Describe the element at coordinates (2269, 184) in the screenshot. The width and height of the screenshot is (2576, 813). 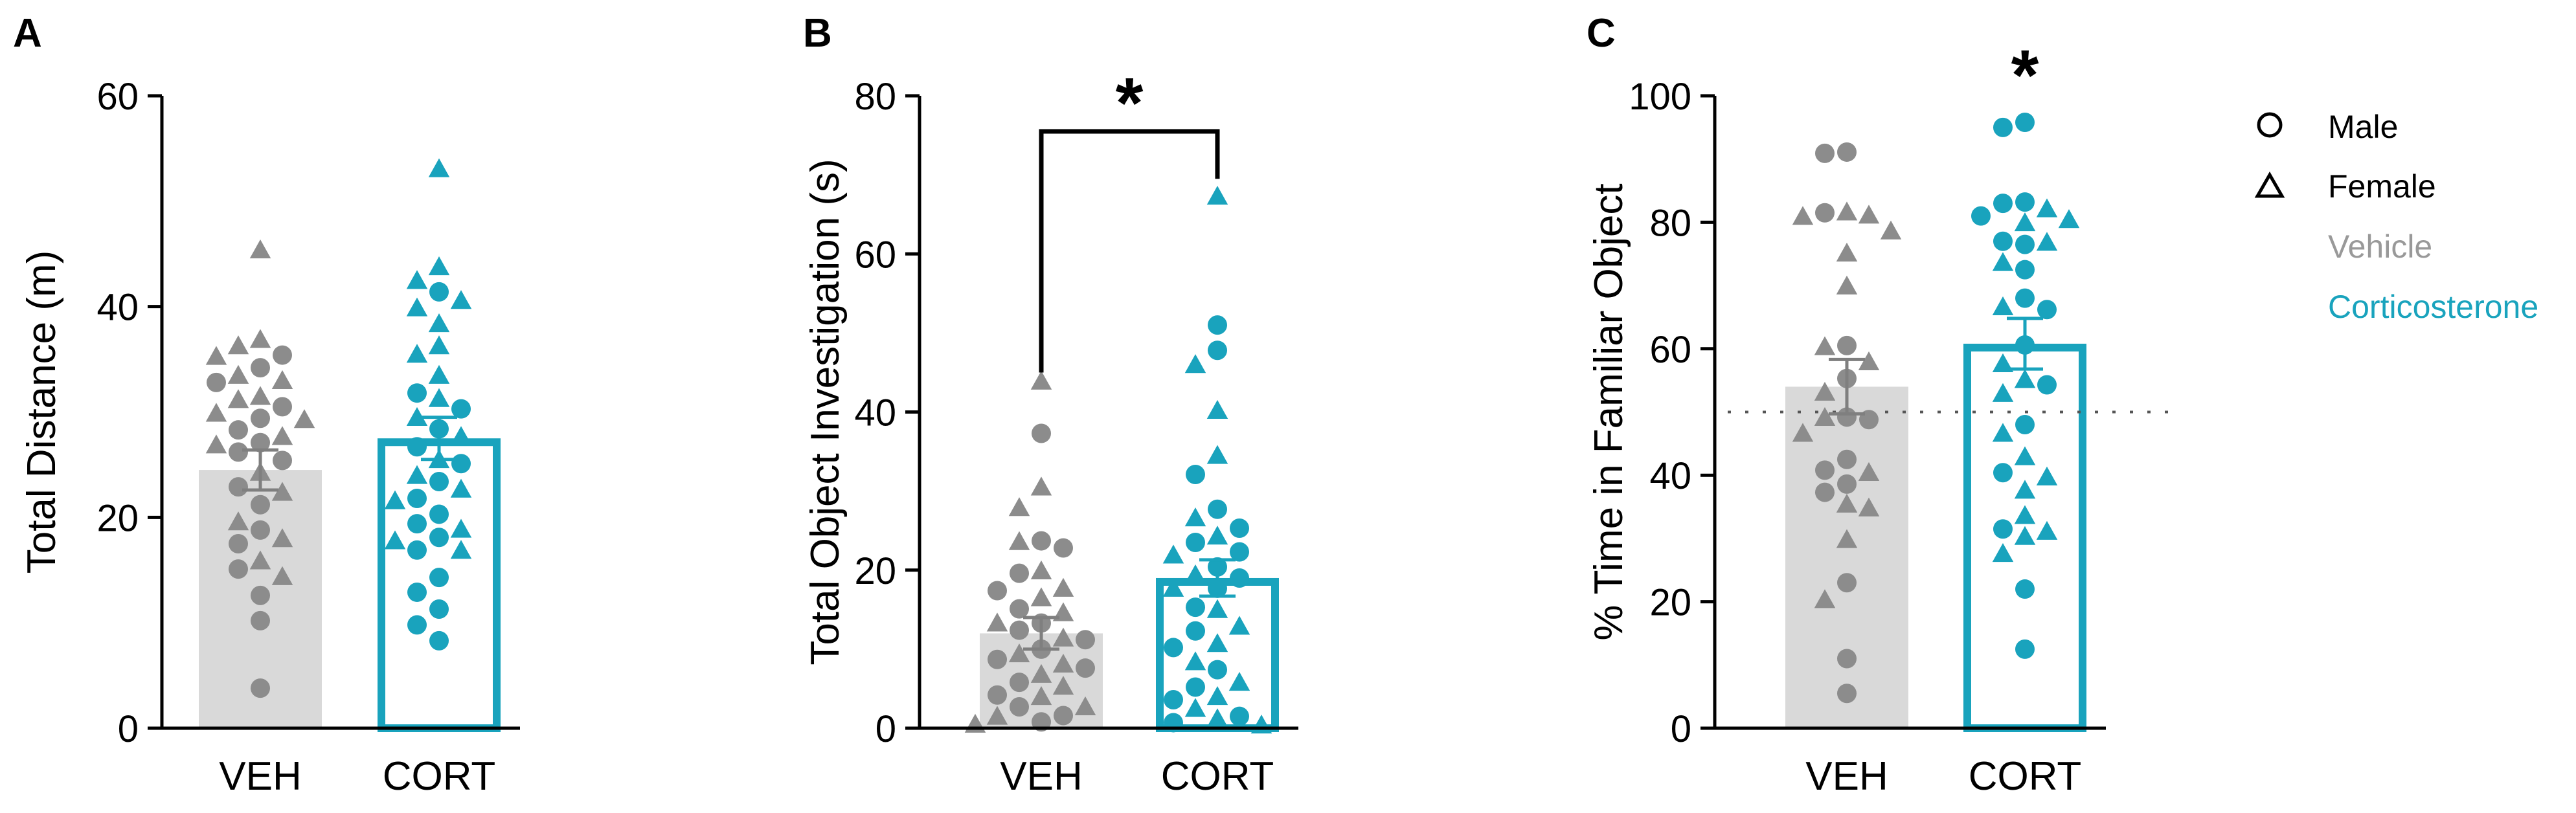
I see `legend-female-marker` at that location.